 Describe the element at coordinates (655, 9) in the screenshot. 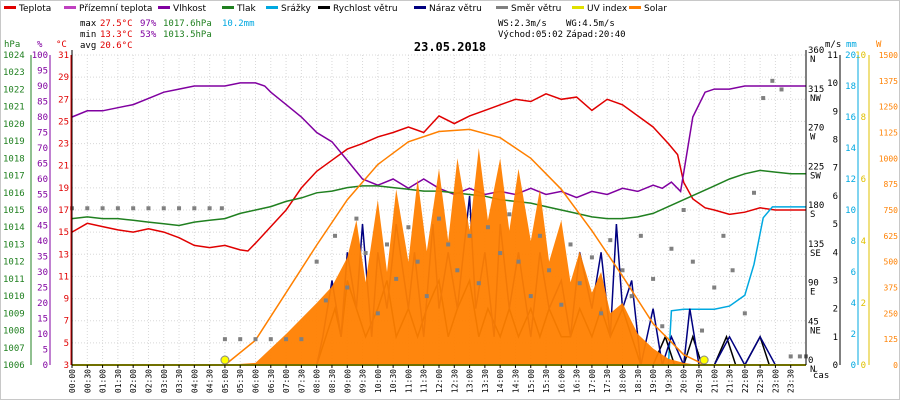

I see `legend-label: Solar` at that location.